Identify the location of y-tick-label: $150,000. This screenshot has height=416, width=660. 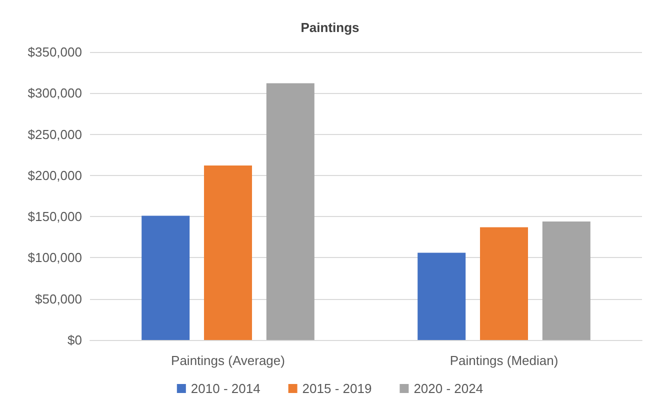
(55, 216).